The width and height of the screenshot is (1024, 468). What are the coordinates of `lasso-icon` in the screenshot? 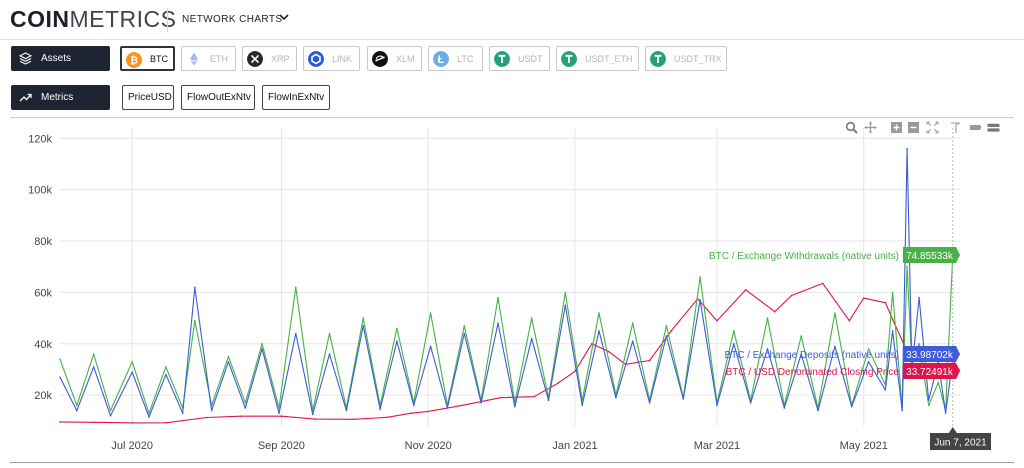 It's located at (956, 127).